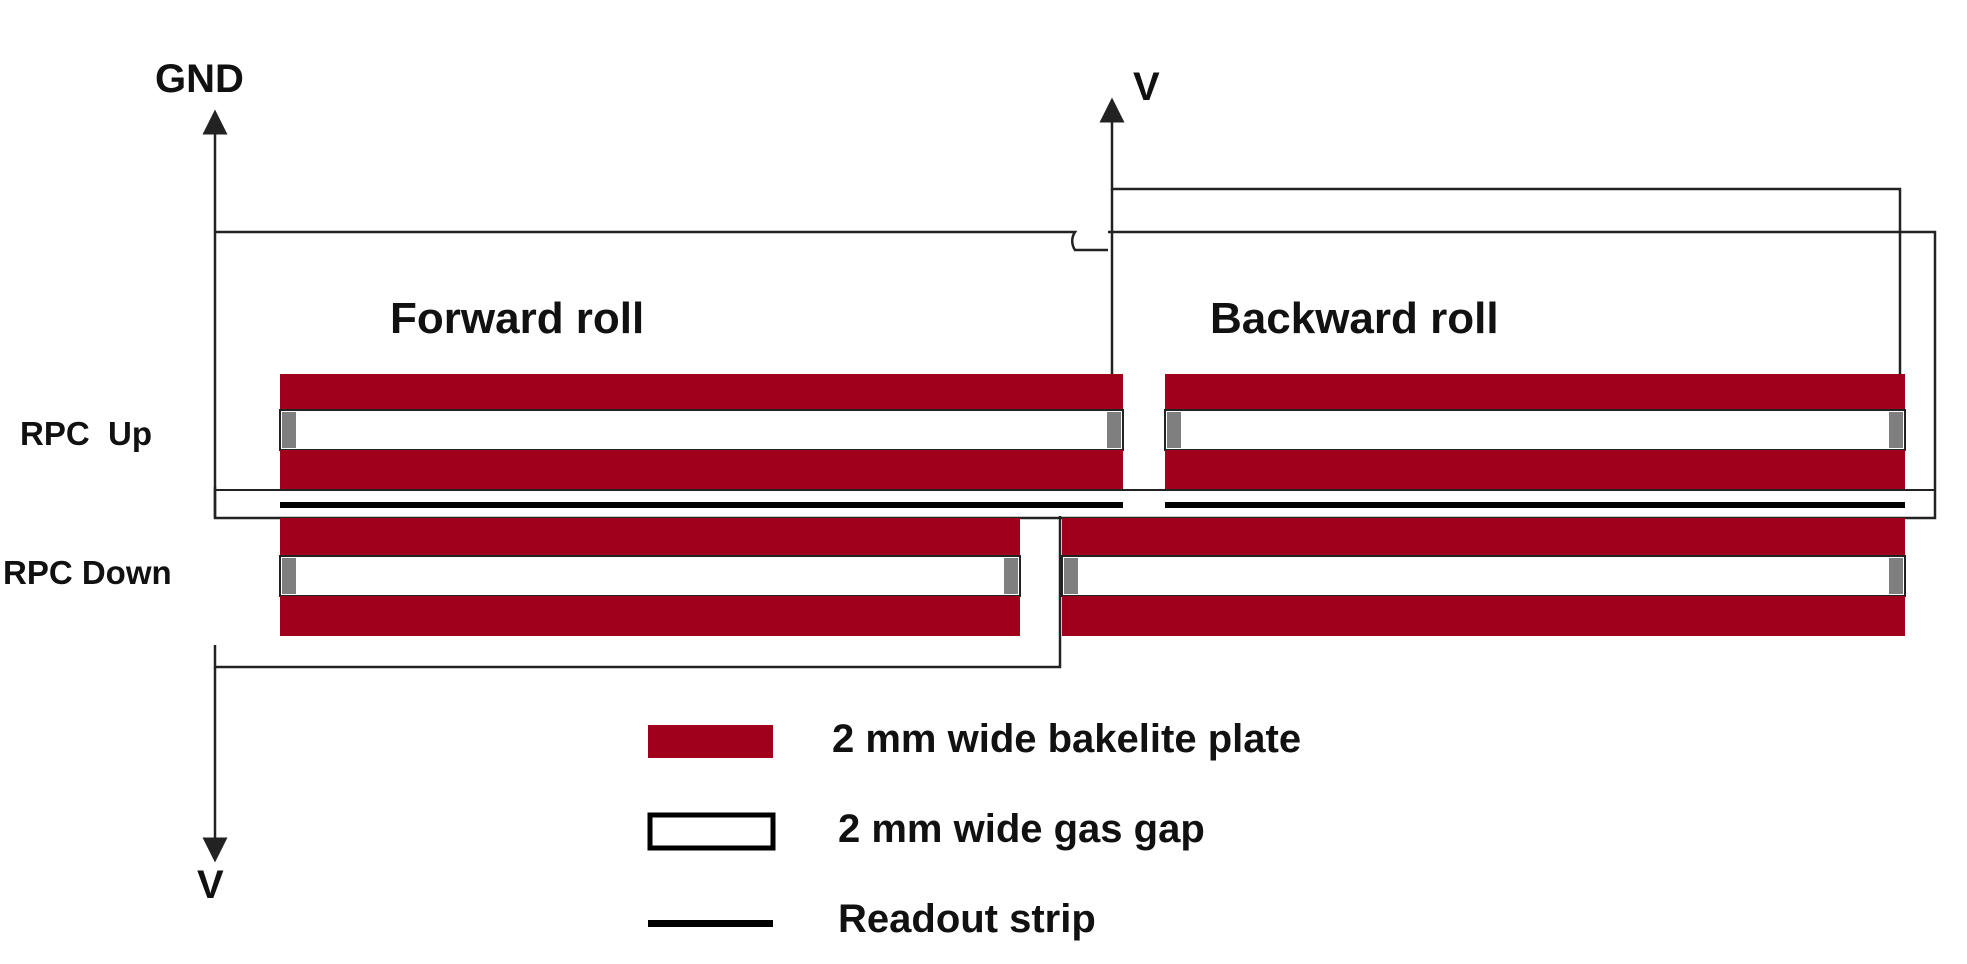 The width and height of the screenshot is (1967, 964). What do you see at coordinates (199, 79) in the screenshot?
I see `gnd-label: GND` at bounding box center [199, 79].